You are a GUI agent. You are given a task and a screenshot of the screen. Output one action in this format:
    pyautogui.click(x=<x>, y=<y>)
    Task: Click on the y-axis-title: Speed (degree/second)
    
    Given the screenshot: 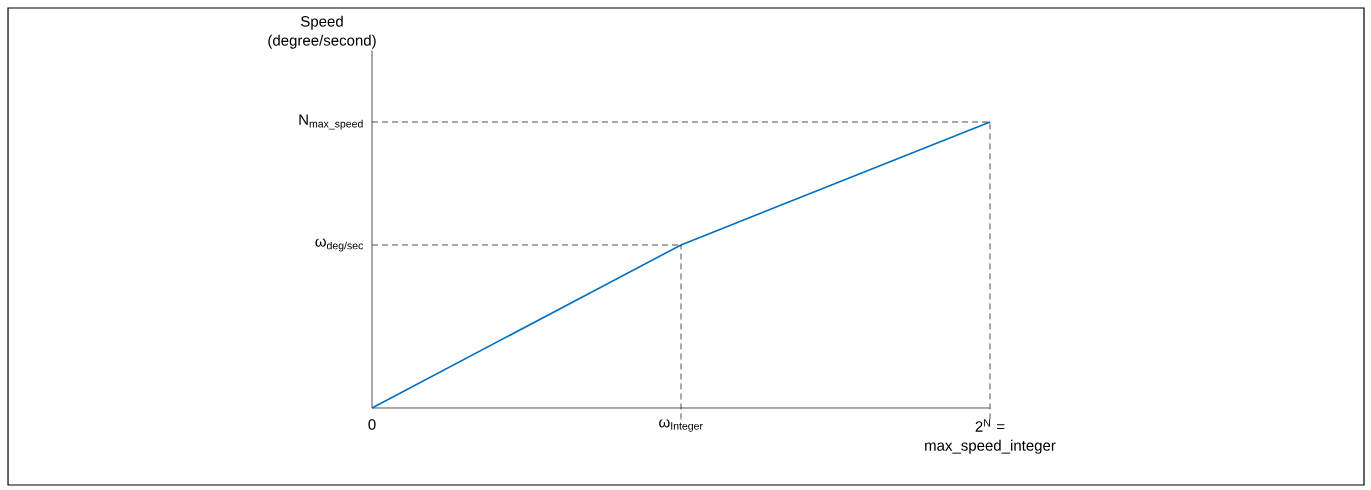 What is the action you would take?
    pyautogui.click(x=322, y=32)
    